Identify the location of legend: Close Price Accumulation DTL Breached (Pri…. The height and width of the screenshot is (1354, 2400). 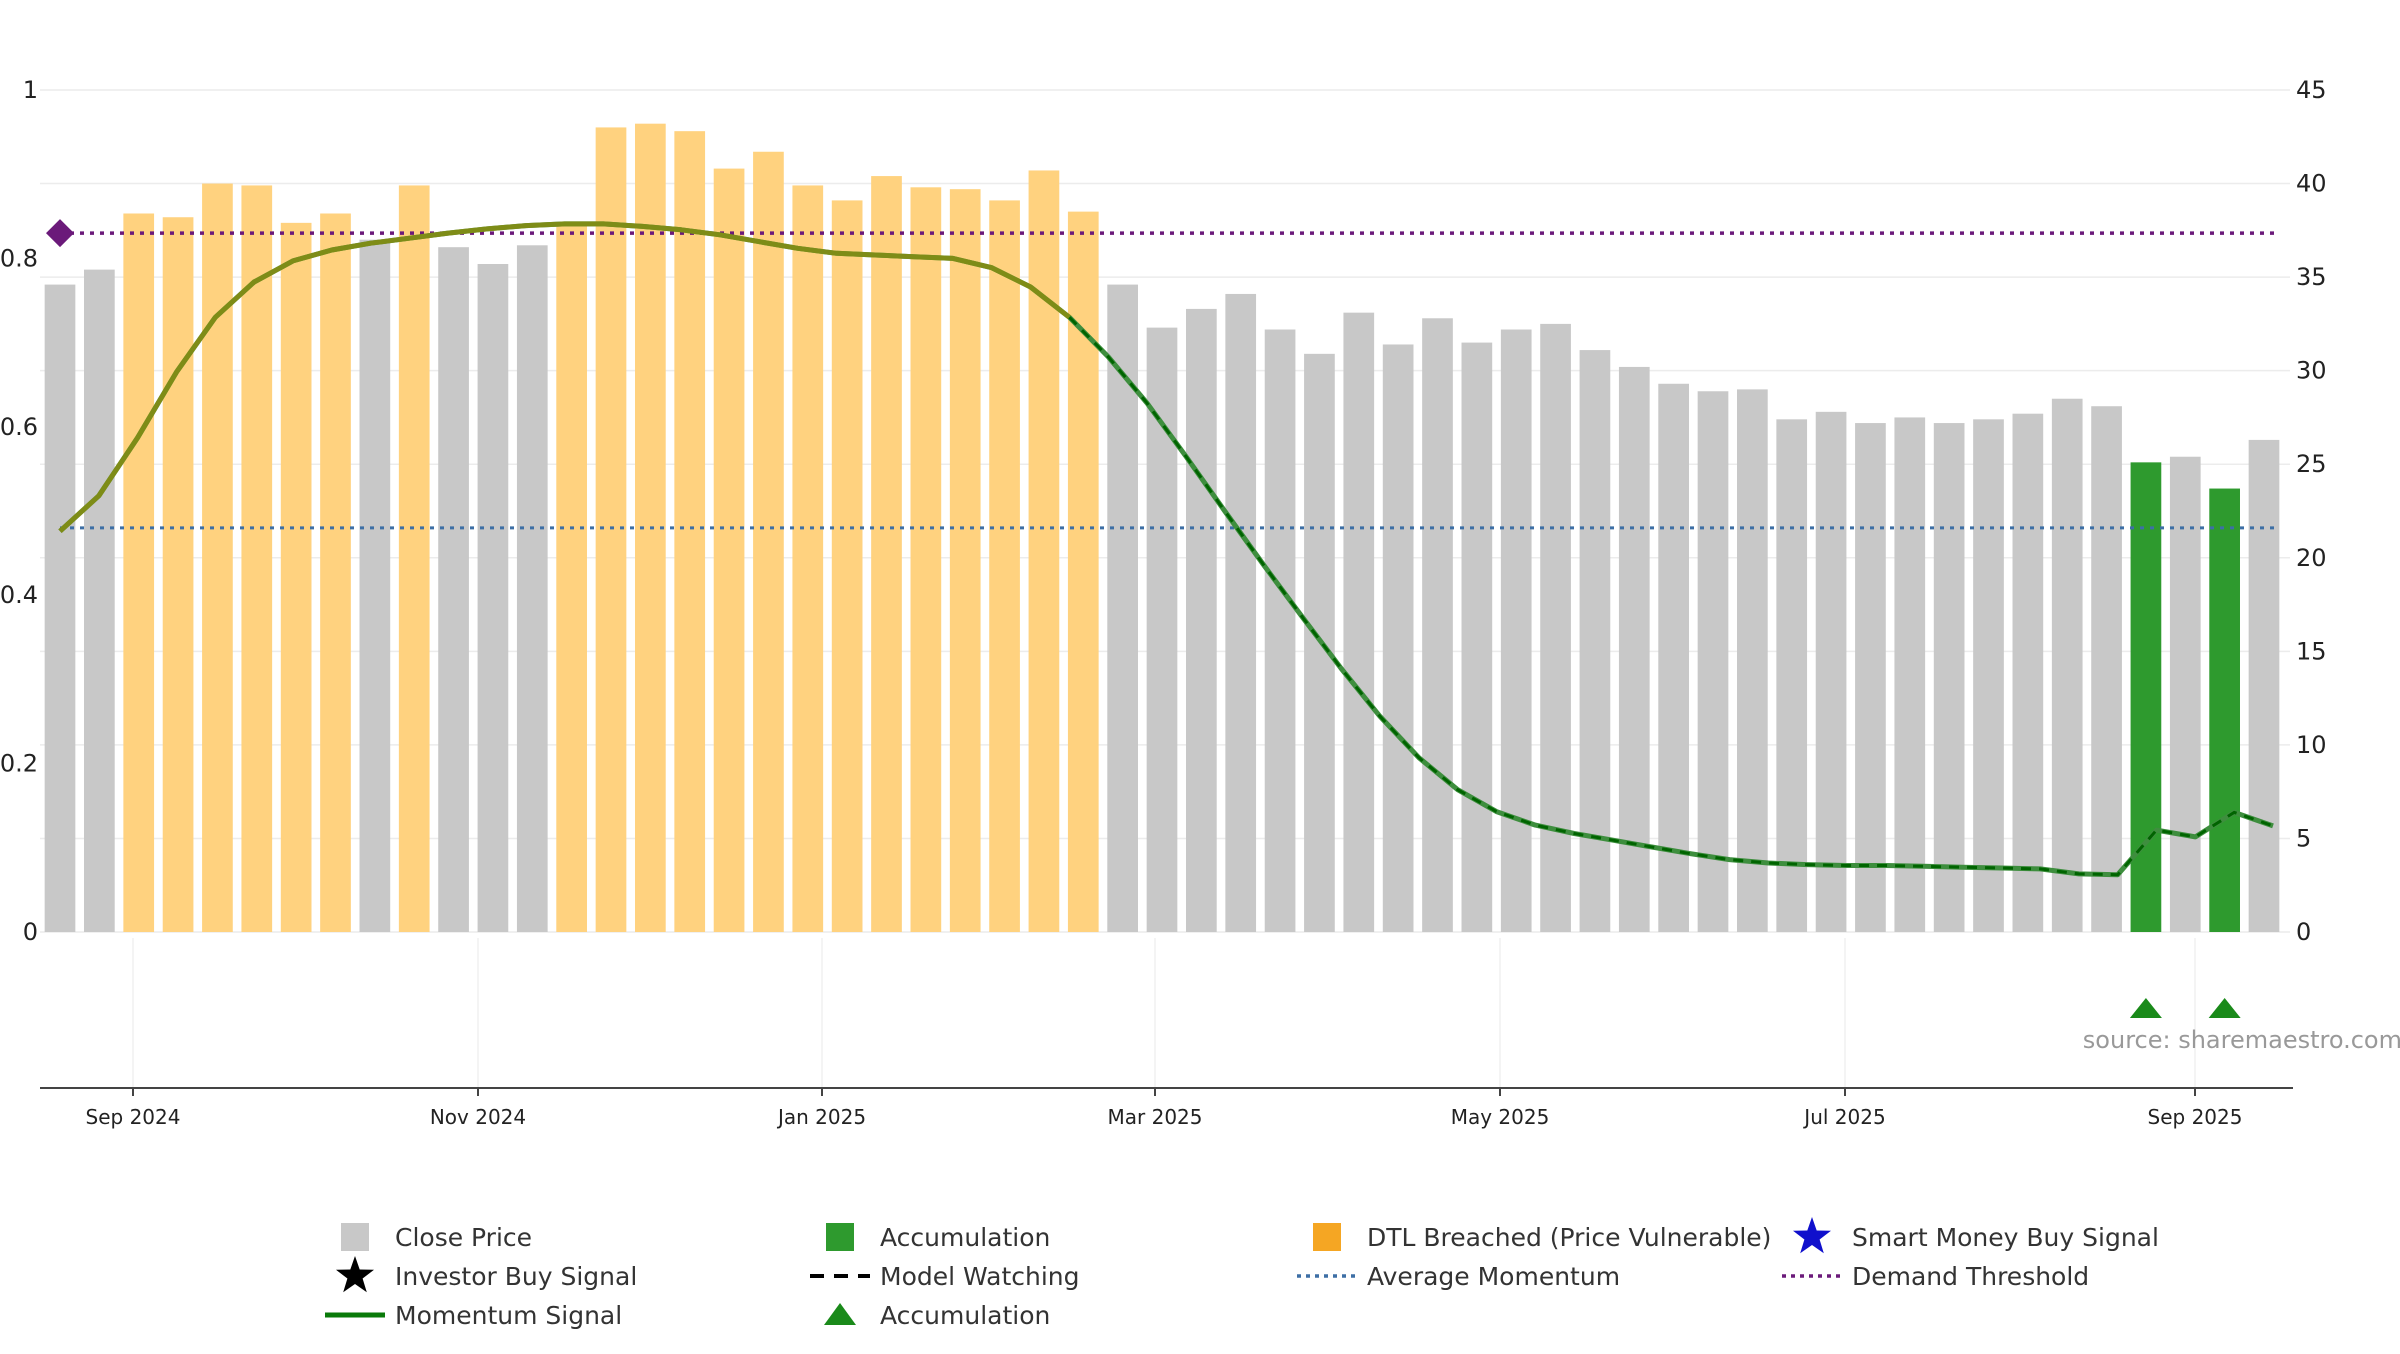
(1242, 1273).